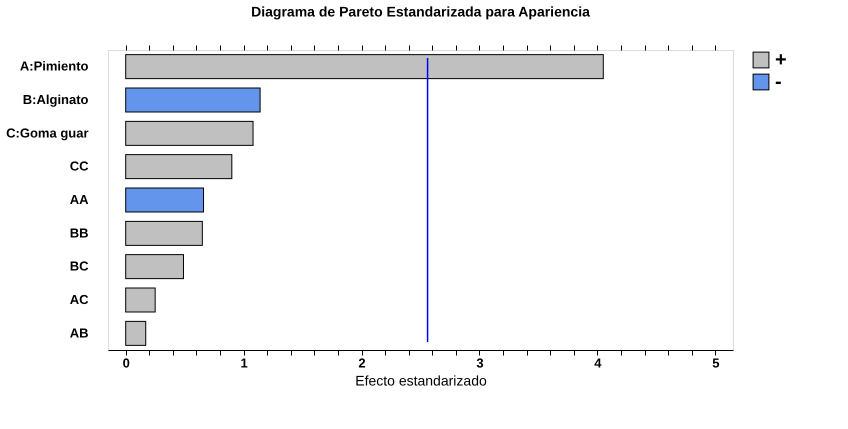  What do you see at coordinates (362, 363) in the screenshot?
I see `x-tick-label: 2` at bounding box center [362, 363].